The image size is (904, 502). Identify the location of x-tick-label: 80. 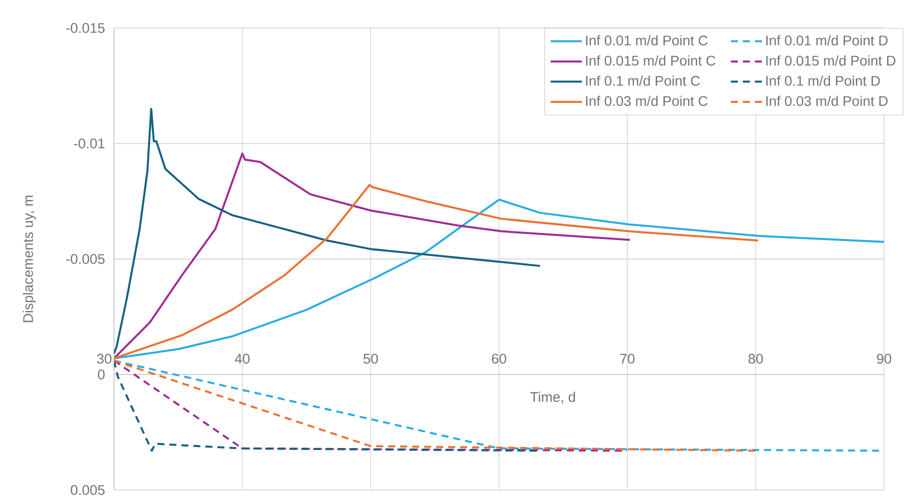
(755, 359).